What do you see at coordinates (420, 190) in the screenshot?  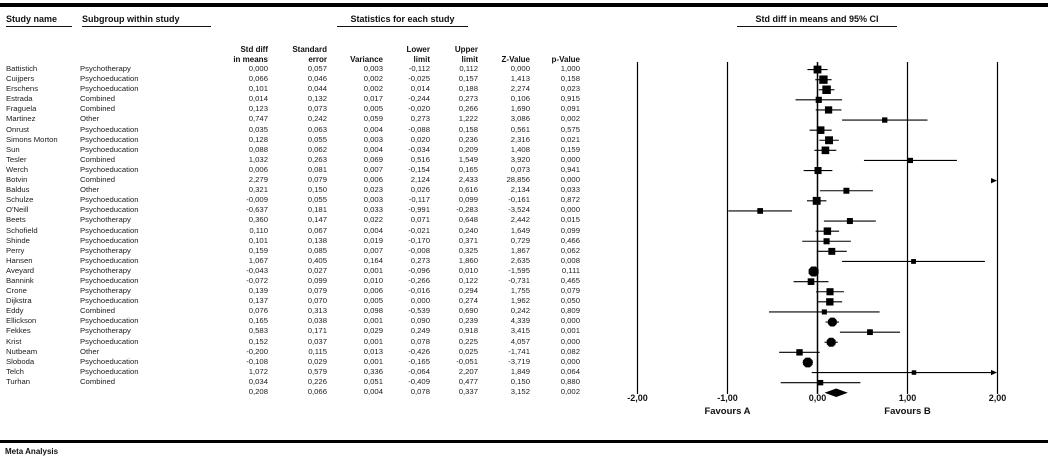 I see `stat-value-cell: 0,026` at bounding box center [420, 190].